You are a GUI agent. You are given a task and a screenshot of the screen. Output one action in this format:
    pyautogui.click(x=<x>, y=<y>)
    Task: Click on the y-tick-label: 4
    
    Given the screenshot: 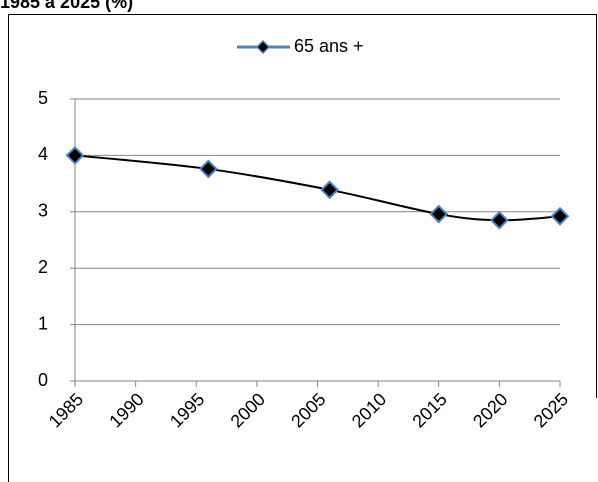 What is the action you would take?
    pyautogui.click(x=43, y=154)
    